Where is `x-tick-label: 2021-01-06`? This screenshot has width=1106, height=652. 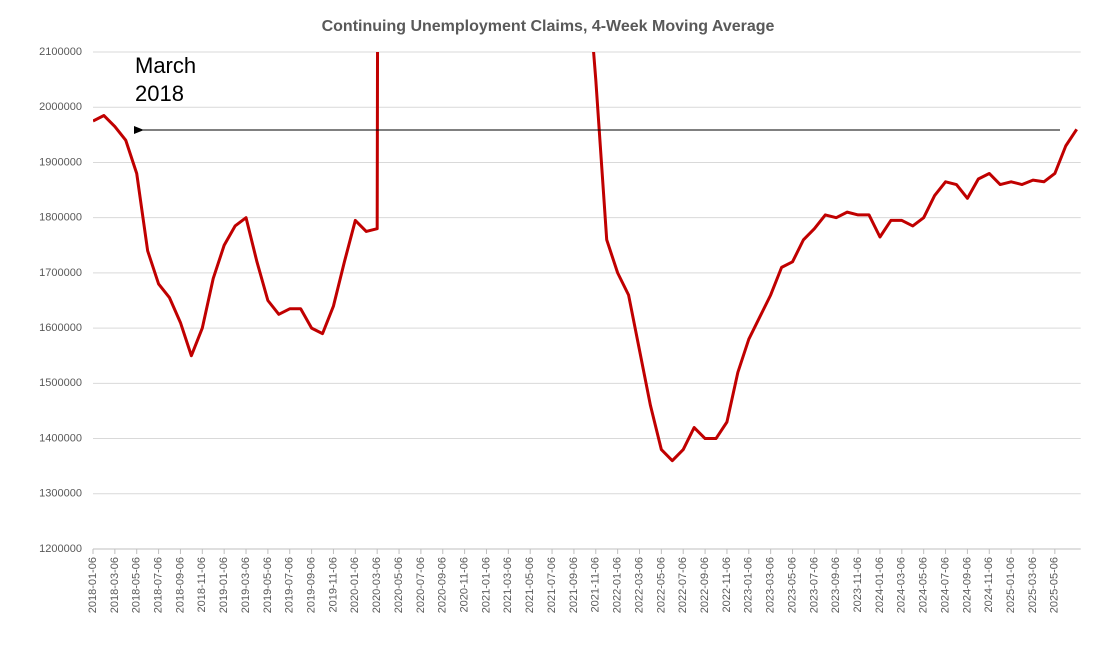
x-tick-label: 2021-01-06 is located at coordinates (486, 585).